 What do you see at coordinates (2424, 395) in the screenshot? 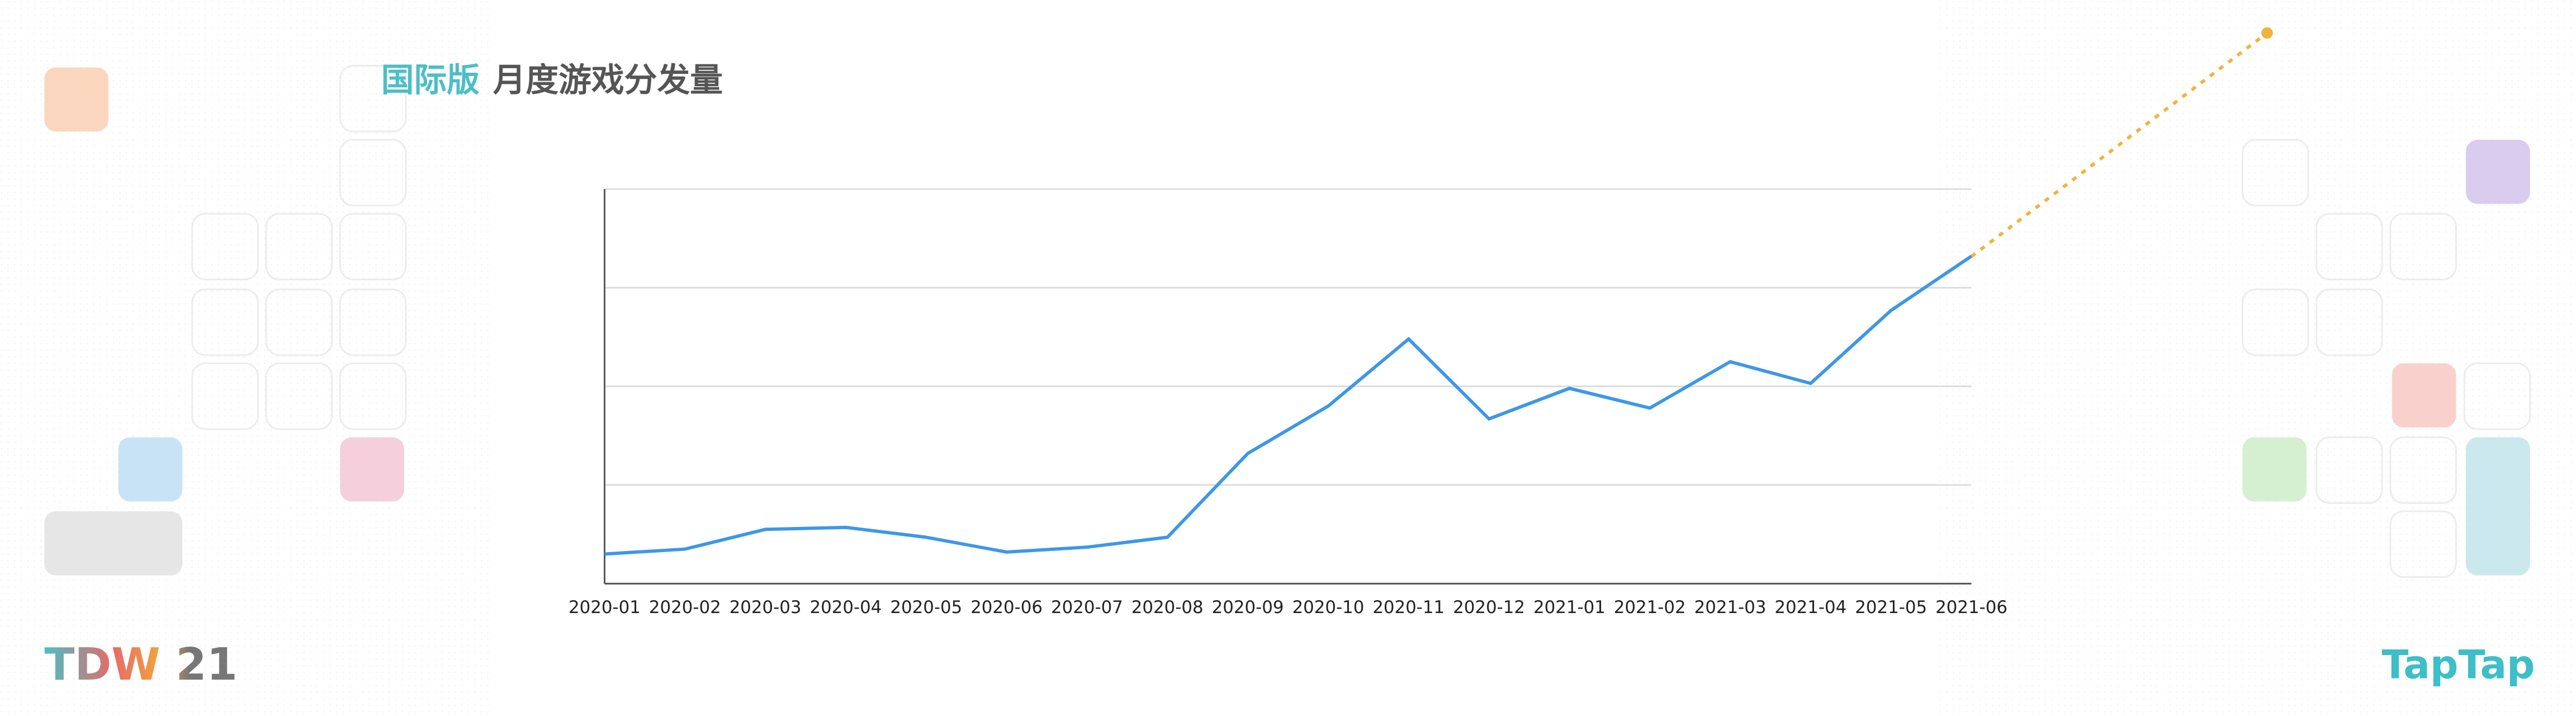
I see `icon-tools` at bounding box center [2424, 395].